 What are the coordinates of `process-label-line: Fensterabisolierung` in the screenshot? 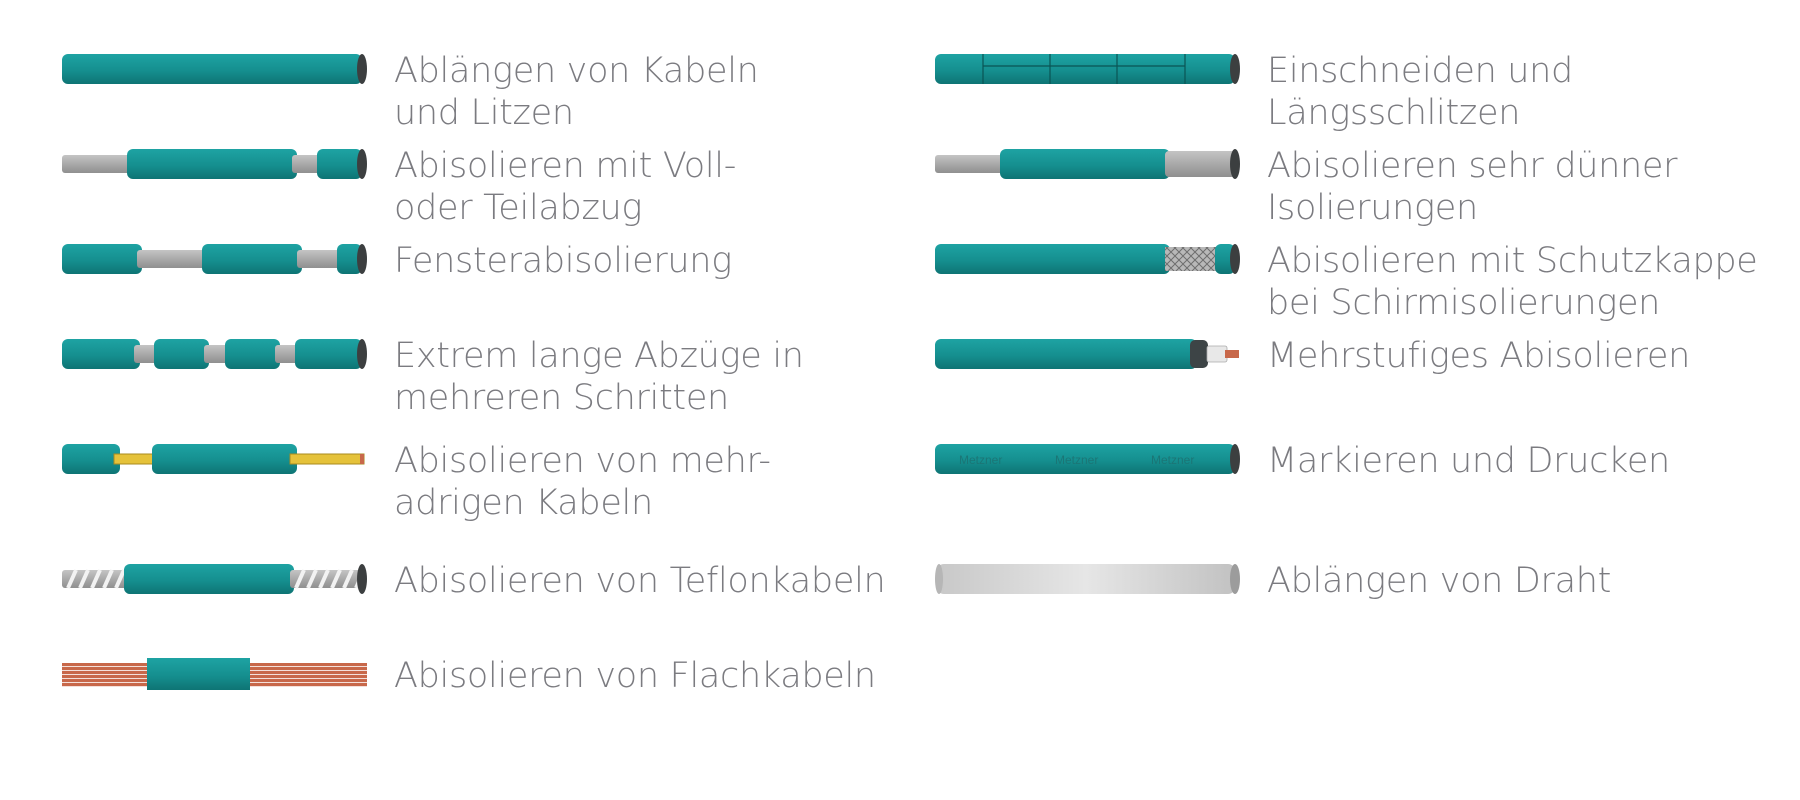 It's located at (563, 261).